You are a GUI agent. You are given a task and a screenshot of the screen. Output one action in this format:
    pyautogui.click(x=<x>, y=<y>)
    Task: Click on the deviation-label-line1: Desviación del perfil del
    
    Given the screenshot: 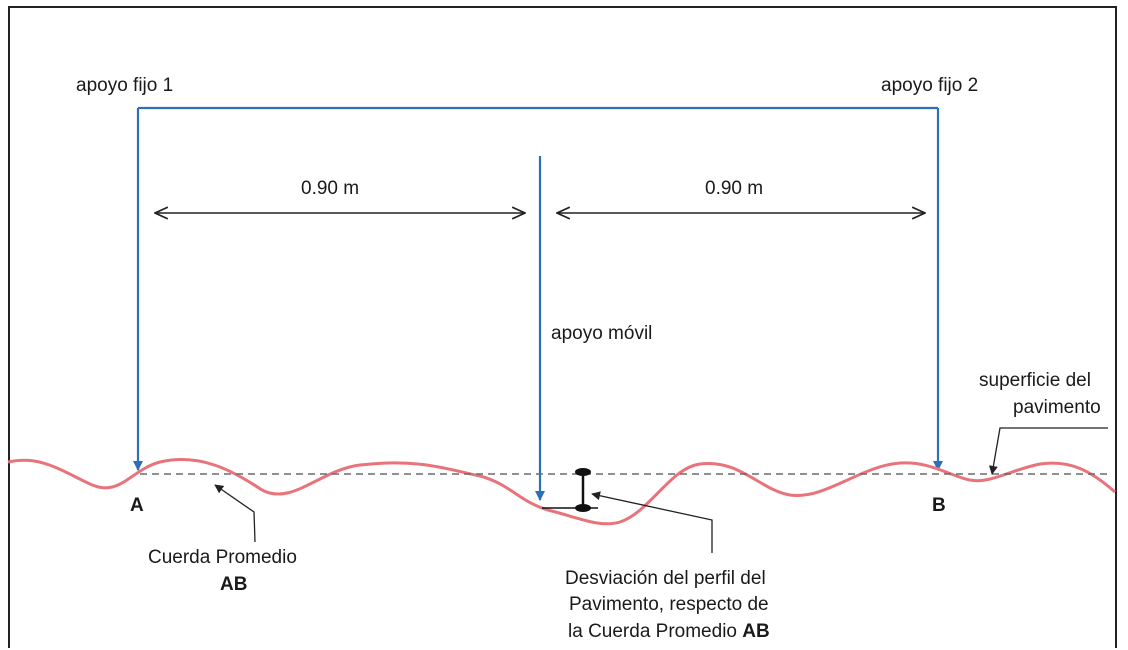 What is the action you would take?
    pyautogui.click(x=665, y=578)
    